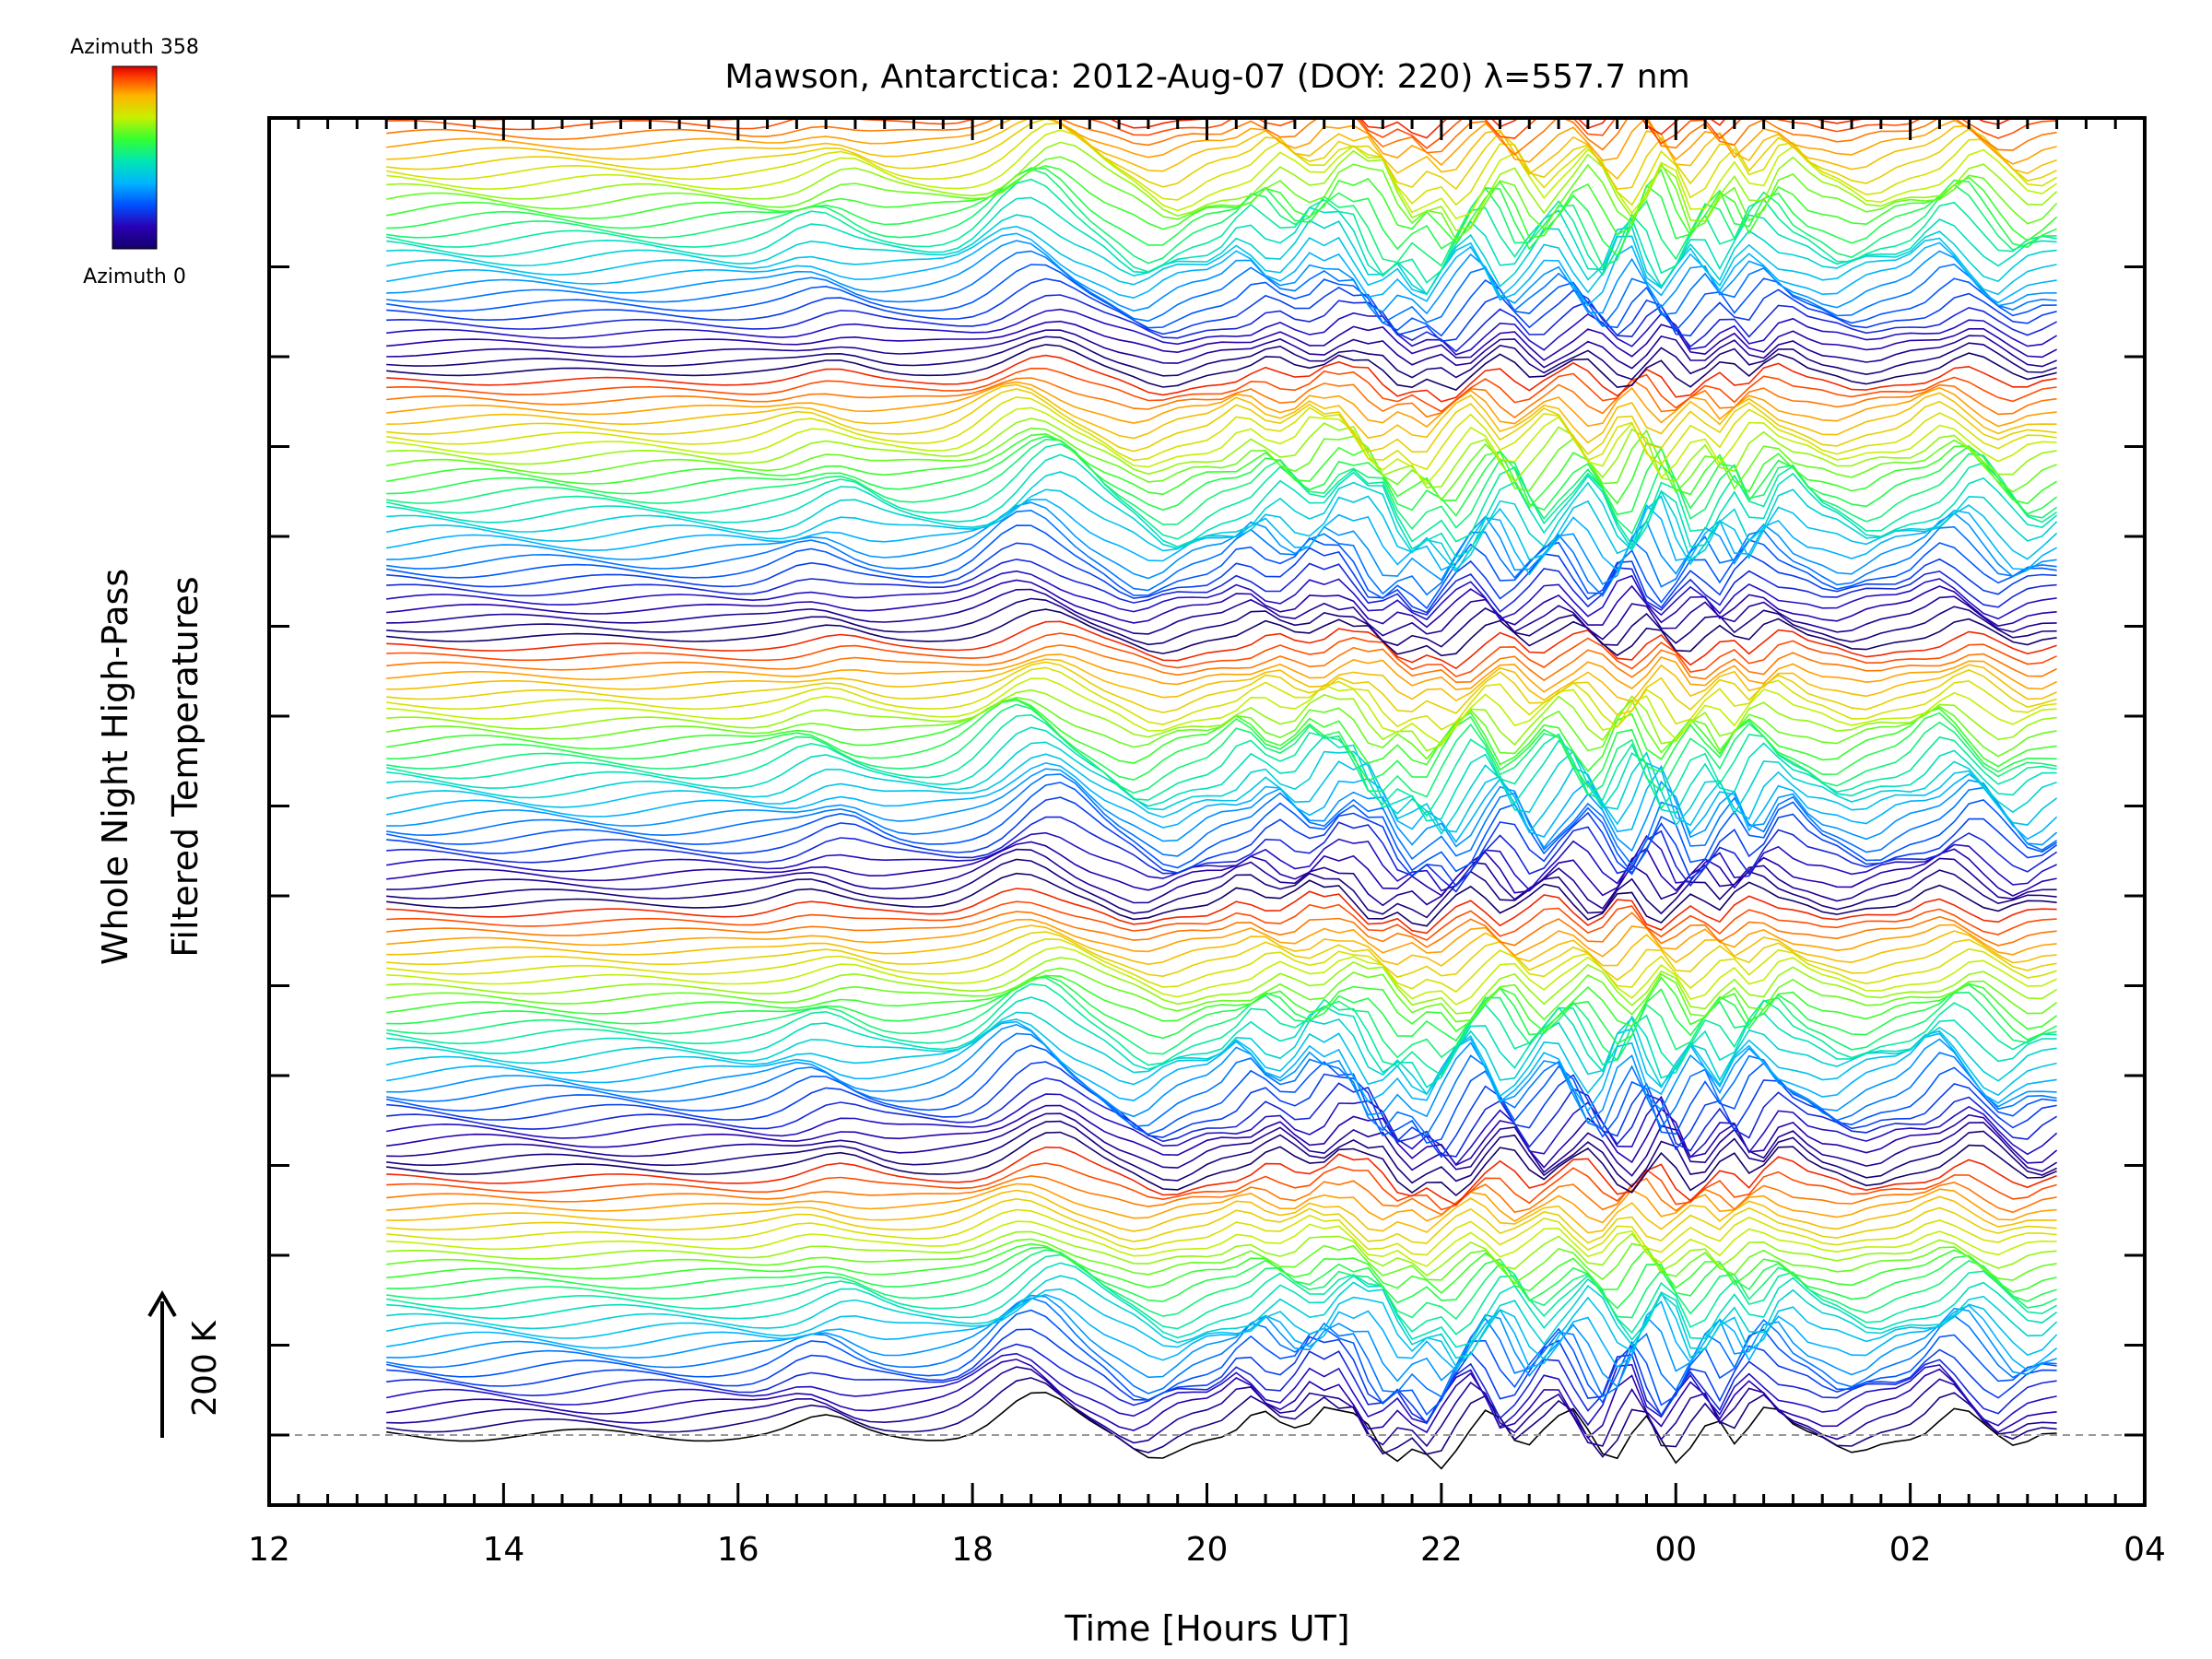 This screenshot has height=1659, width=2212. Describe the element at coordinates (135, 157) in the screenshot. I see `colorbar-gradient` at that location.